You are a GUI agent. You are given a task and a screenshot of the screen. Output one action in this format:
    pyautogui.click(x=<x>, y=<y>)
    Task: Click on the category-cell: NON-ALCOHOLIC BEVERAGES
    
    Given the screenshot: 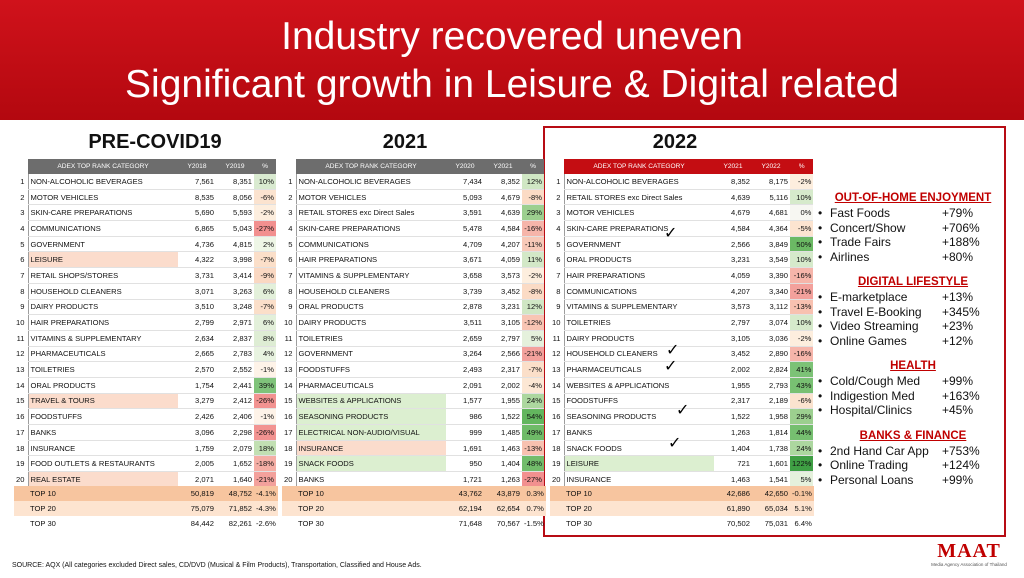 What is the action you would take?
    pyautogui.click(x=102, y=182)
    